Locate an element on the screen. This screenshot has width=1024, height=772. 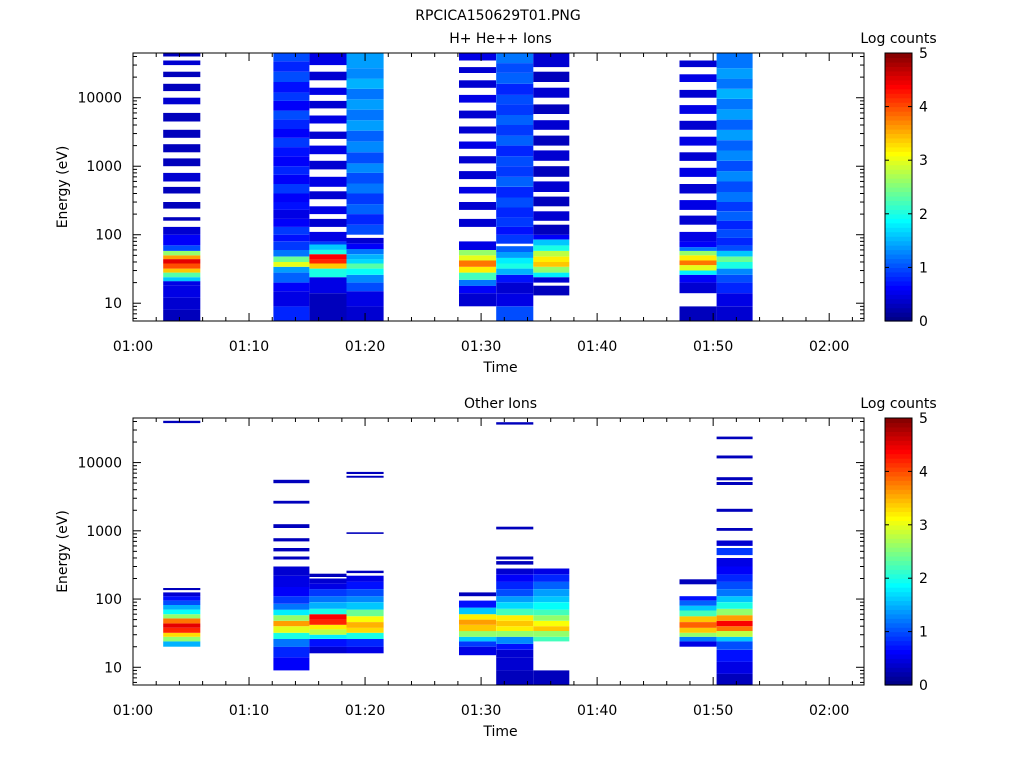
colorbar-tick-label: 3 is located at coordinates (923, 526).